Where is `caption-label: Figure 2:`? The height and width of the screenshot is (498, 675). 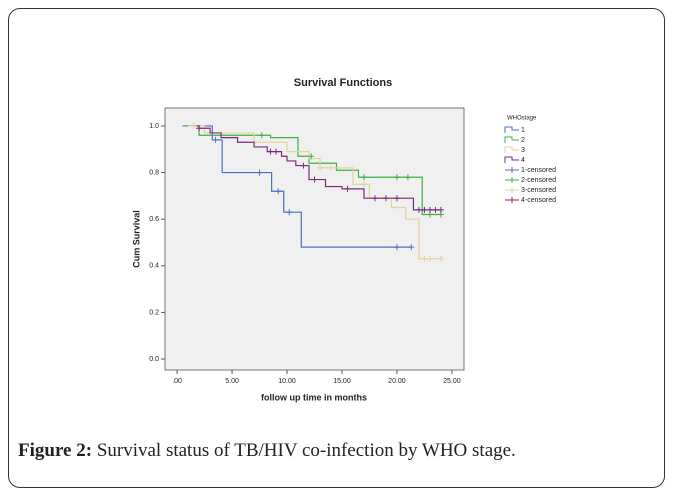 caption-label: Figure 2: is located at coordinates (55, 450).